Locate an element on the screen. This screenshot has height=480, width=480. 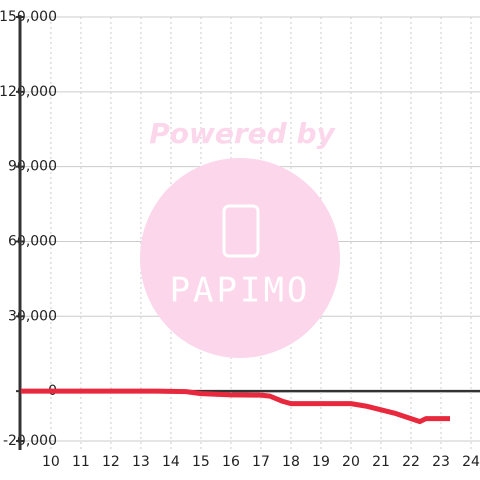
x-tick-label: 12 is located at coordinates (111, 462).